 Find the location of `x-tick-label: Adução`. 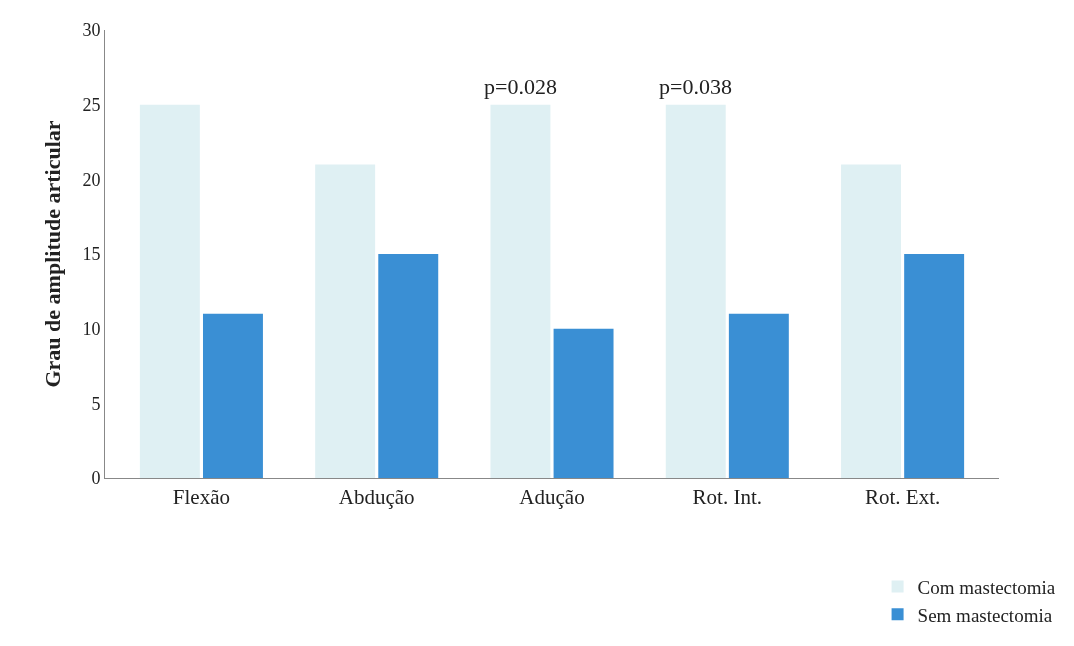

x-tick-label: Adução is located at coordinates (552, 497).